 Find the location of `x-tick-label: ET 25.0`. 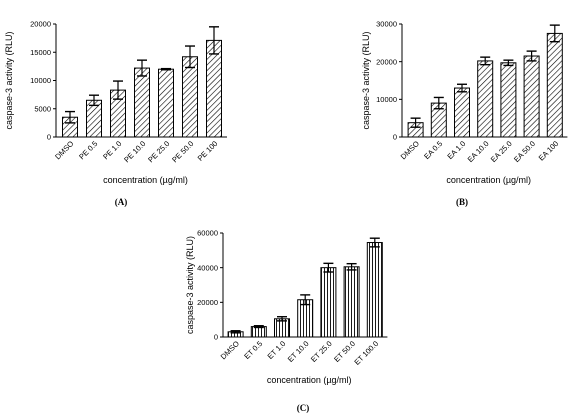

x-tick-label: ET 25.0 is located at coordinates (321, 351).